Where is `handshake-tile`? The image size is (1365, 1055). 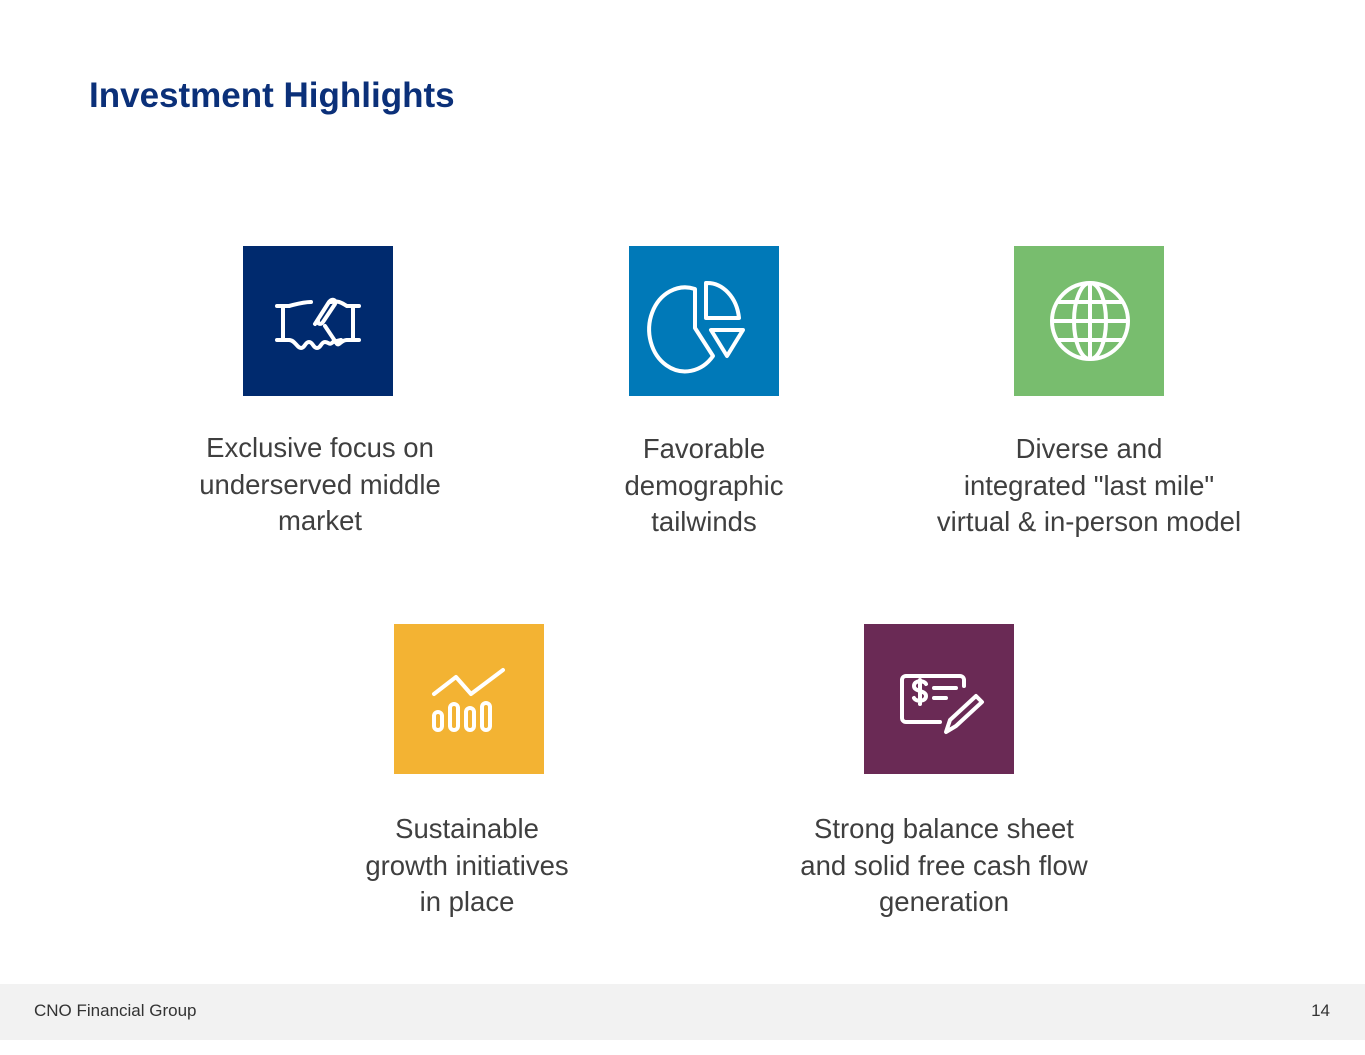
handshake-tile is located at coordinates (318, 321).